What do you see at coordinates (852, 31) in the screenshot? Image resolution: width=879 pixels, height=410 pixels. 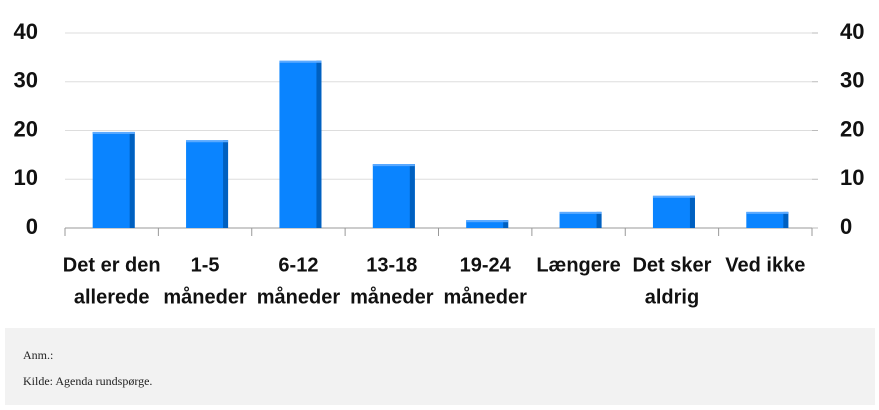 I see `y2-tick-label: 40` at bounding box center [852, 31].